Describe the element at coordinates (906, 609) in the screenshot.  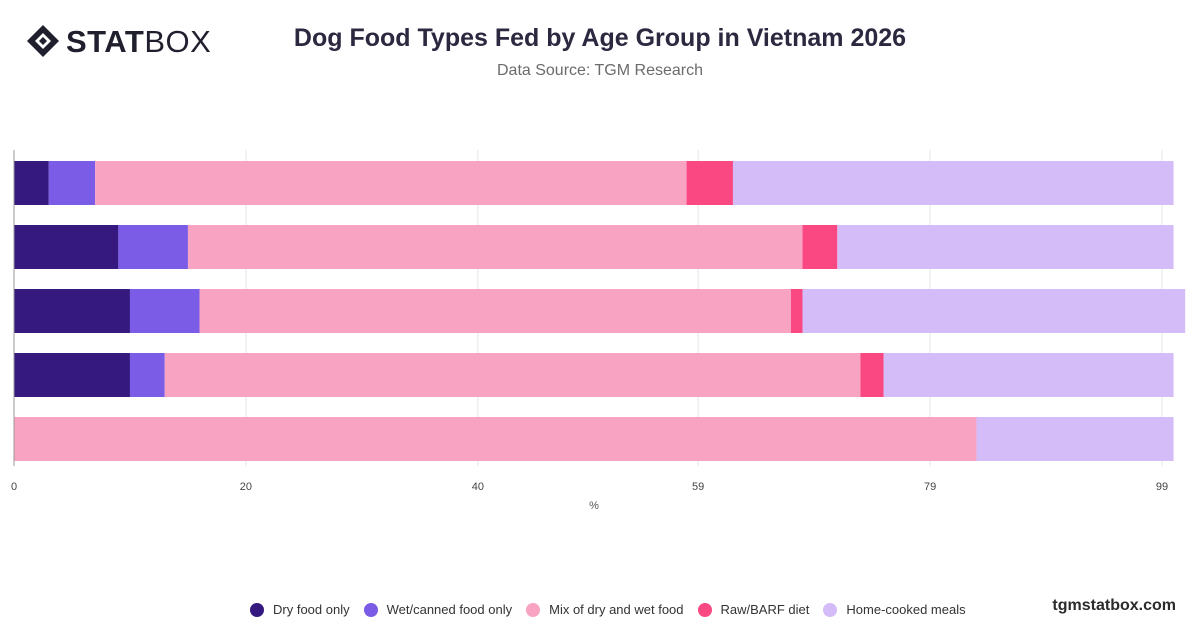
I see `legend-label: Home-cooked meals` at that location.